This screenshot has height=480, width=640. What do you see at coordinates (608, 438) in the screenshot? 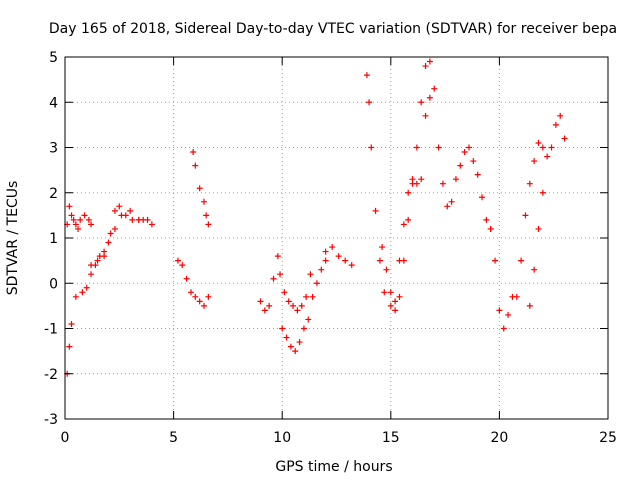
I see `x-tick-label: 25` at bounding box center [608, 438].